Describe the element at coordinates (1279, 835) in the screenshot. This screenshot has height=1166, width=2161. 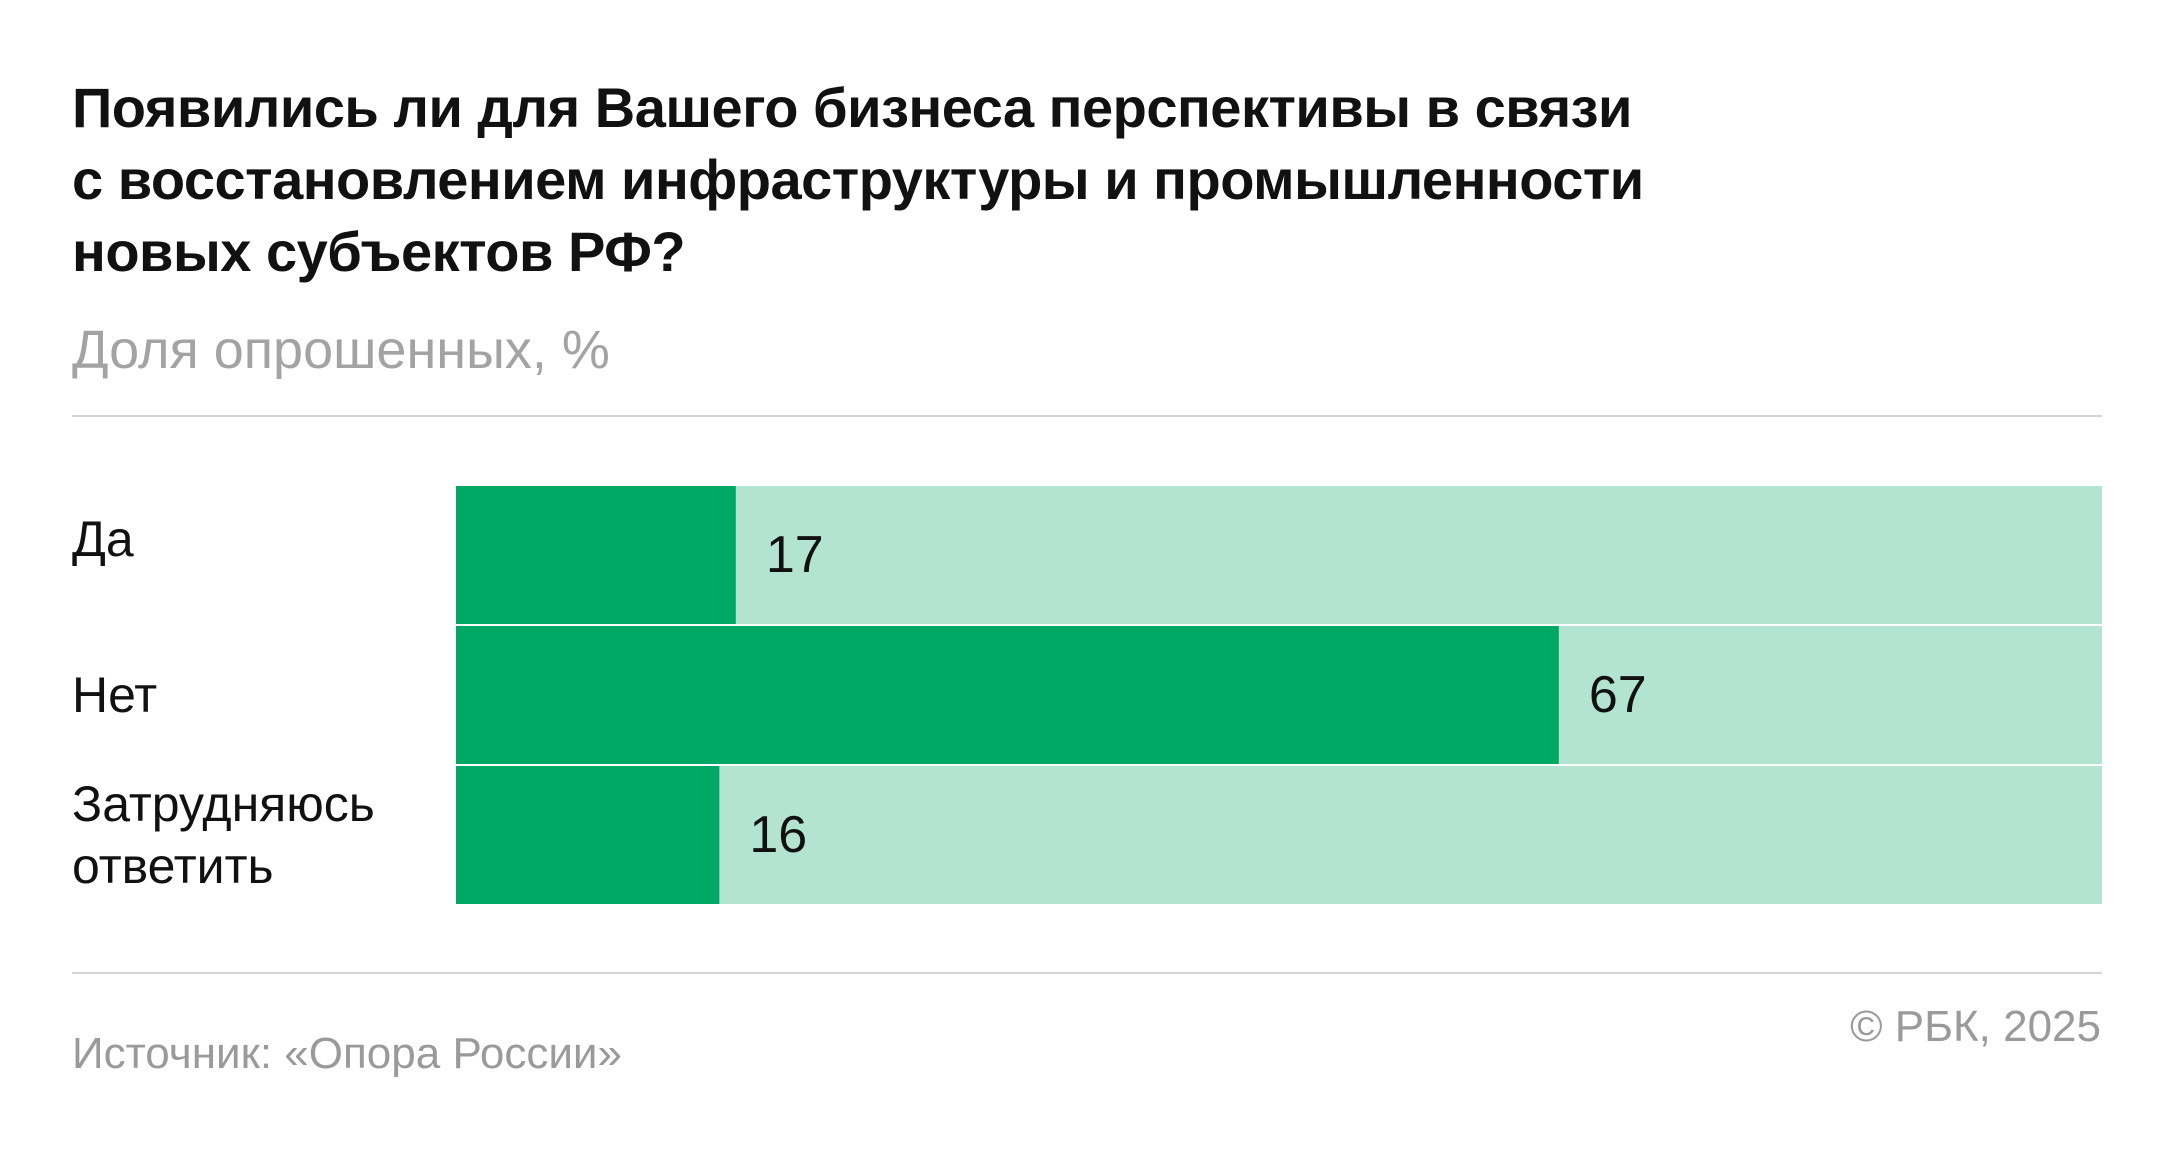
I see `bar-track` at that location.